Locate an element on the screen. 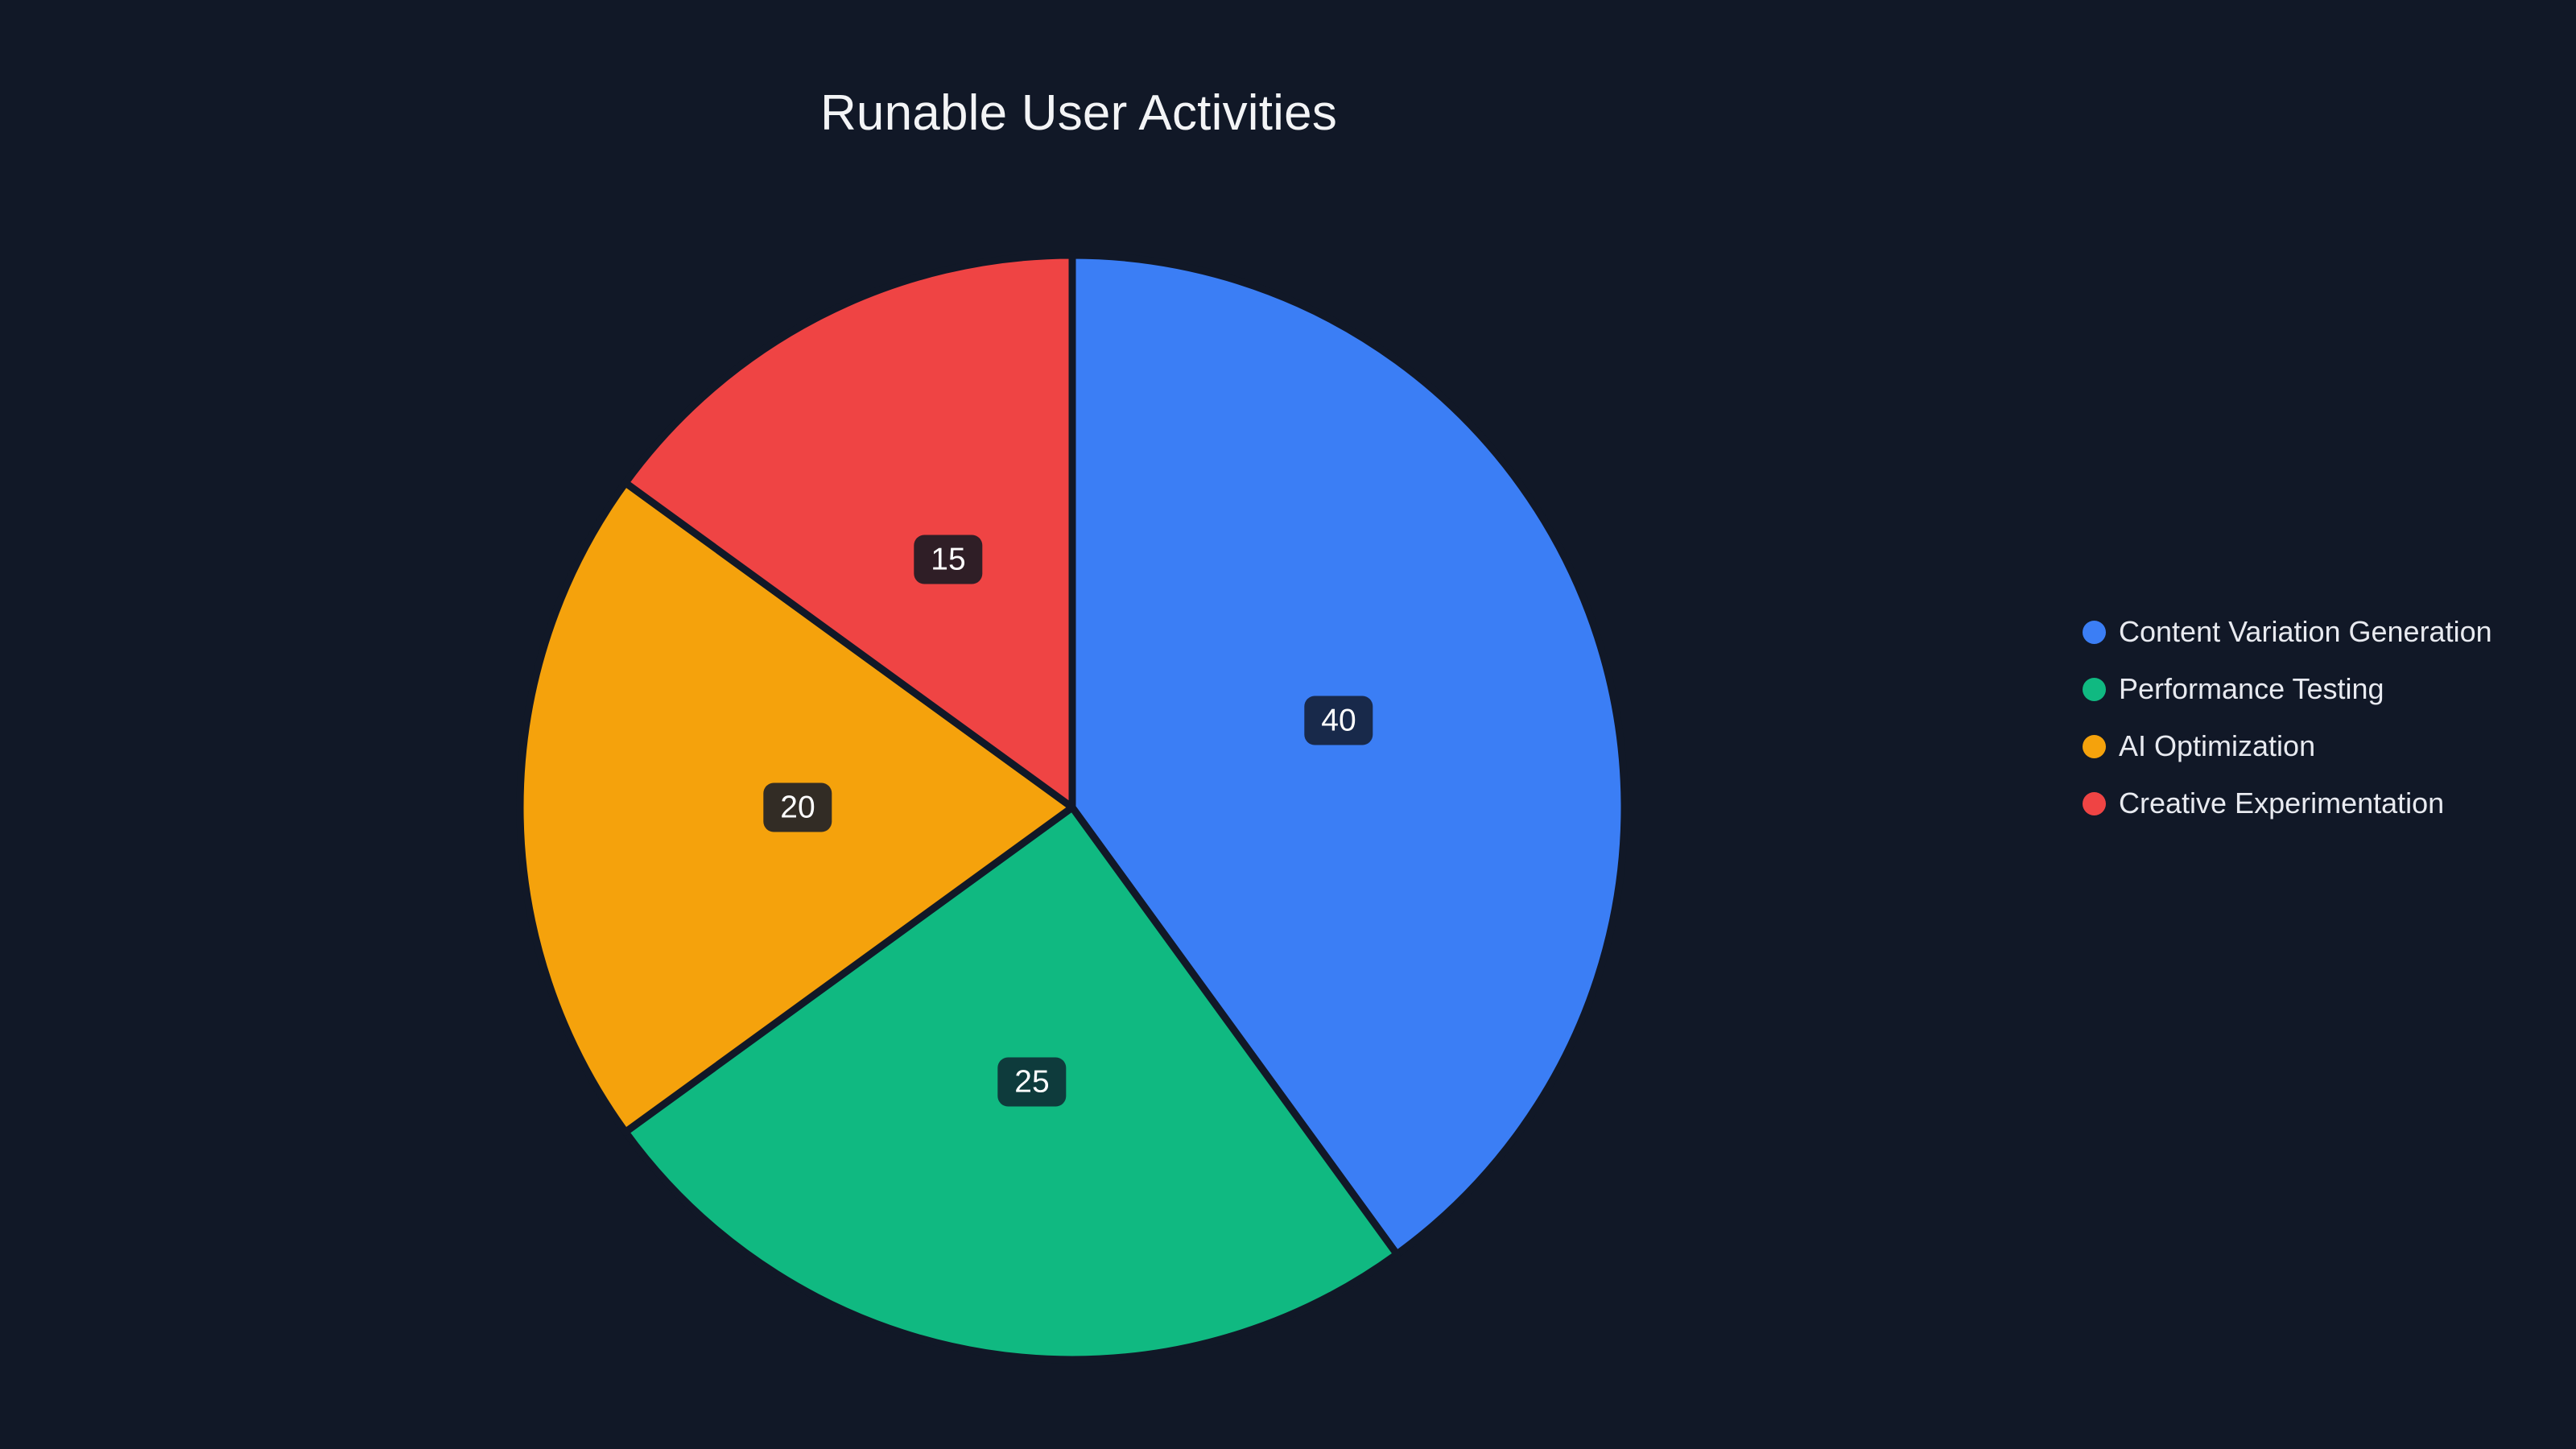  pie-slice is located at coordinates (848, 531).